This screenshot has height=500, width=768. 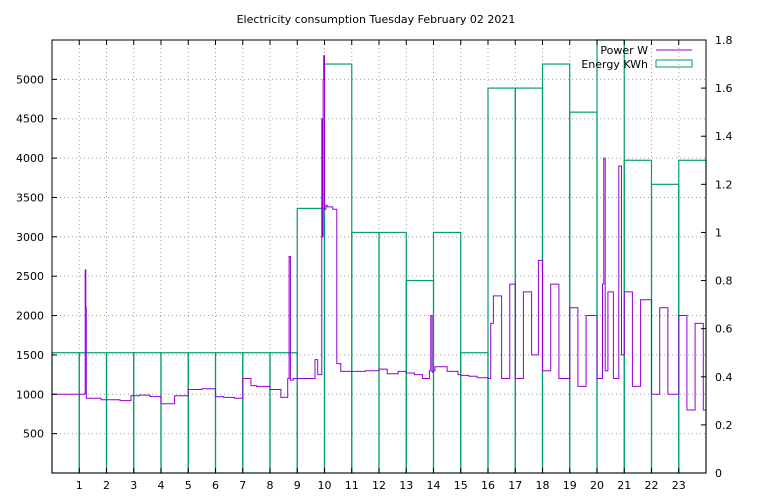 What do you see at coordinates (543, 485) in the screenshot?
I see `x-tick-label: 18` at bounding box center [543, 485].